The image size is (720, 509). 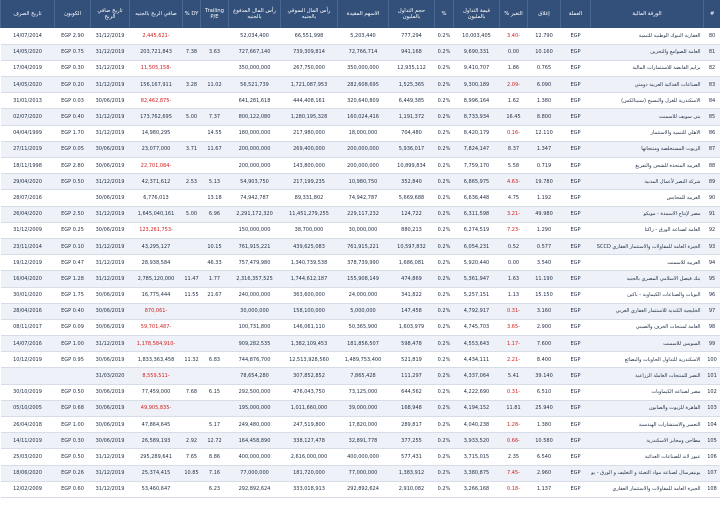 What do you see at coordinates (647, 230) in the screenshot?
I see `cell-name: العامة لصناعة الورق - راكتا` at bounding box center [647, 230].